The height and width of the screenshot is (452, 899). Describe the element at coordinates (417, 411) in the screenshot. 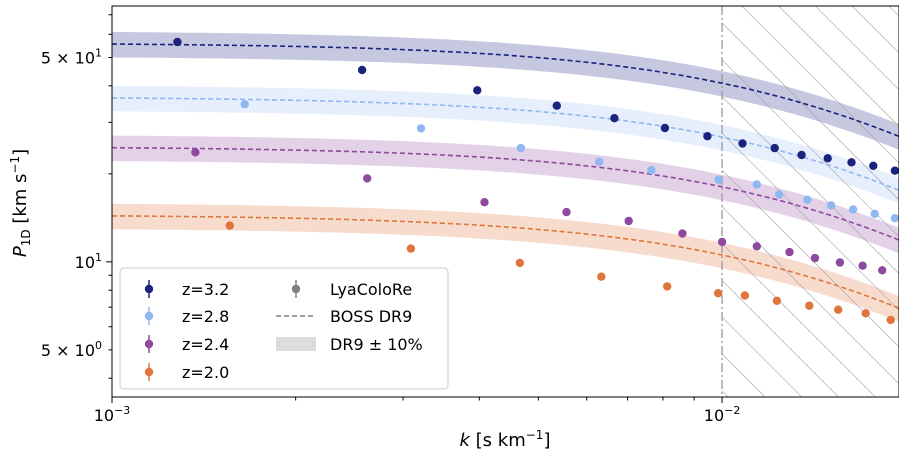

I see `x-axis-ticks: 10⁻³ 10⁻²` at that location.